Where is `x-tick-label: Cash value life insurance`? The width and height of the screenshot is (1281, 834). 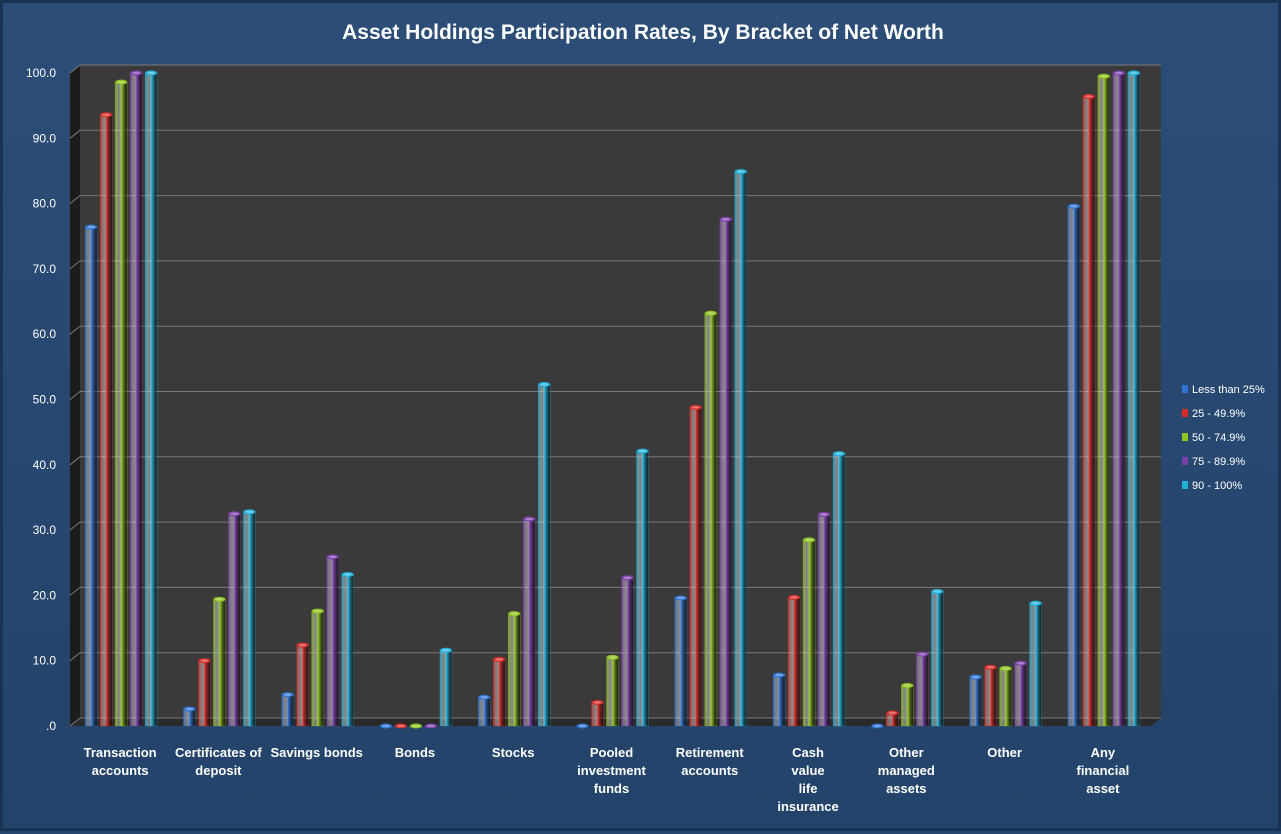 x-tick-label: Cash value life insurance is located at coordinates (807, 779).